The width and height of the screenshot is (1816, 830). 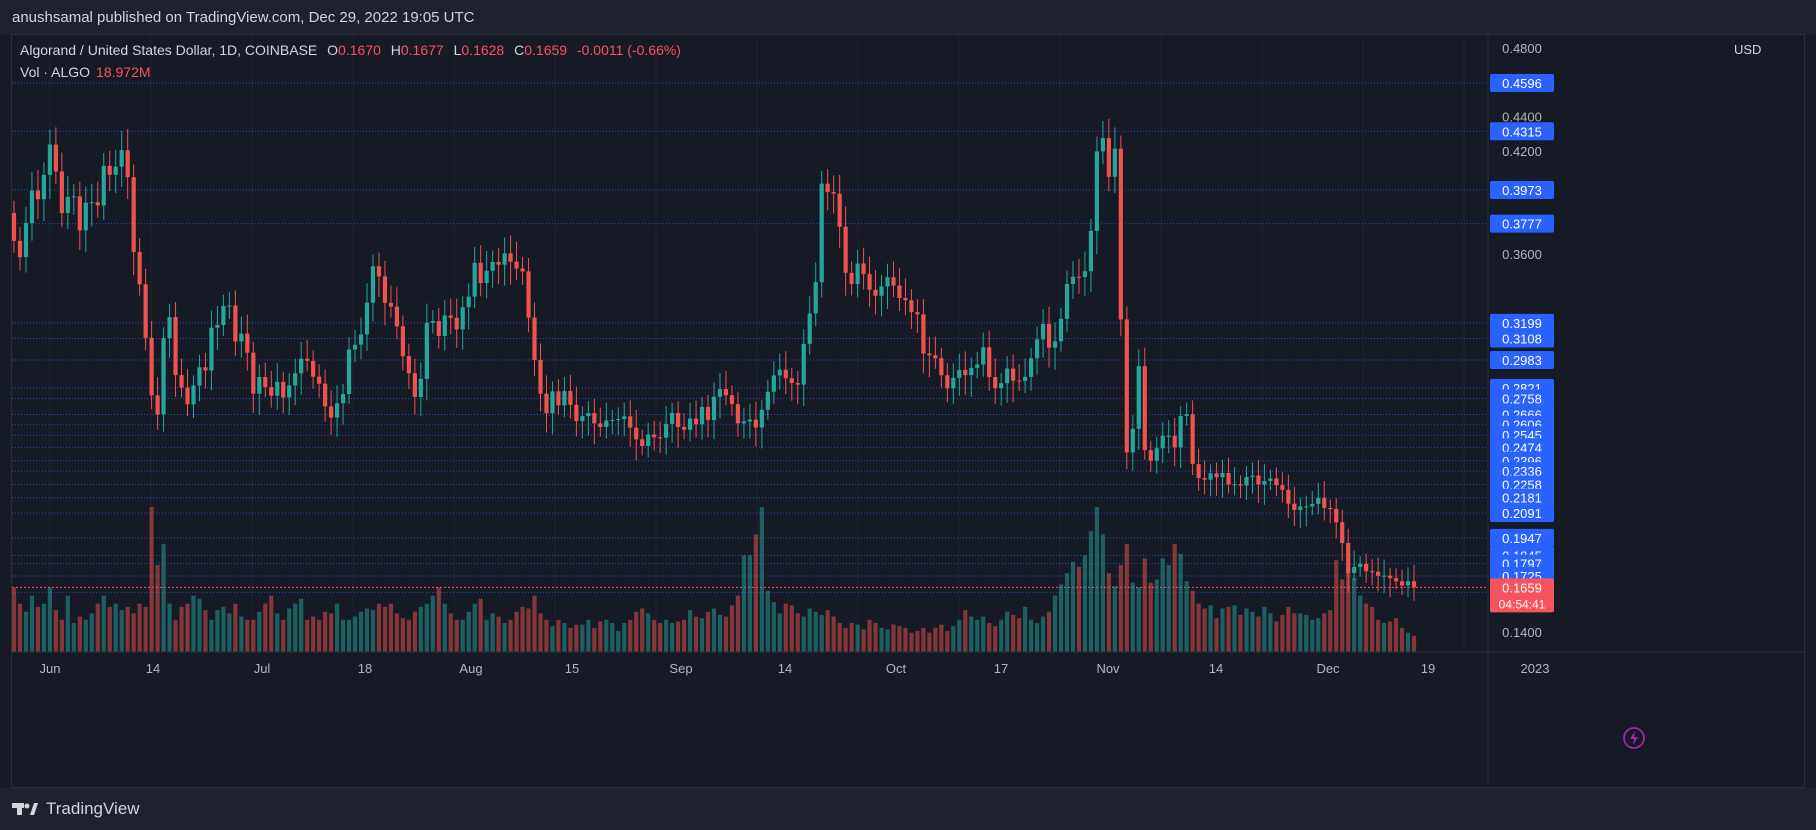 I want to click on open-value: 0.1670, so click(x=359, y=50).